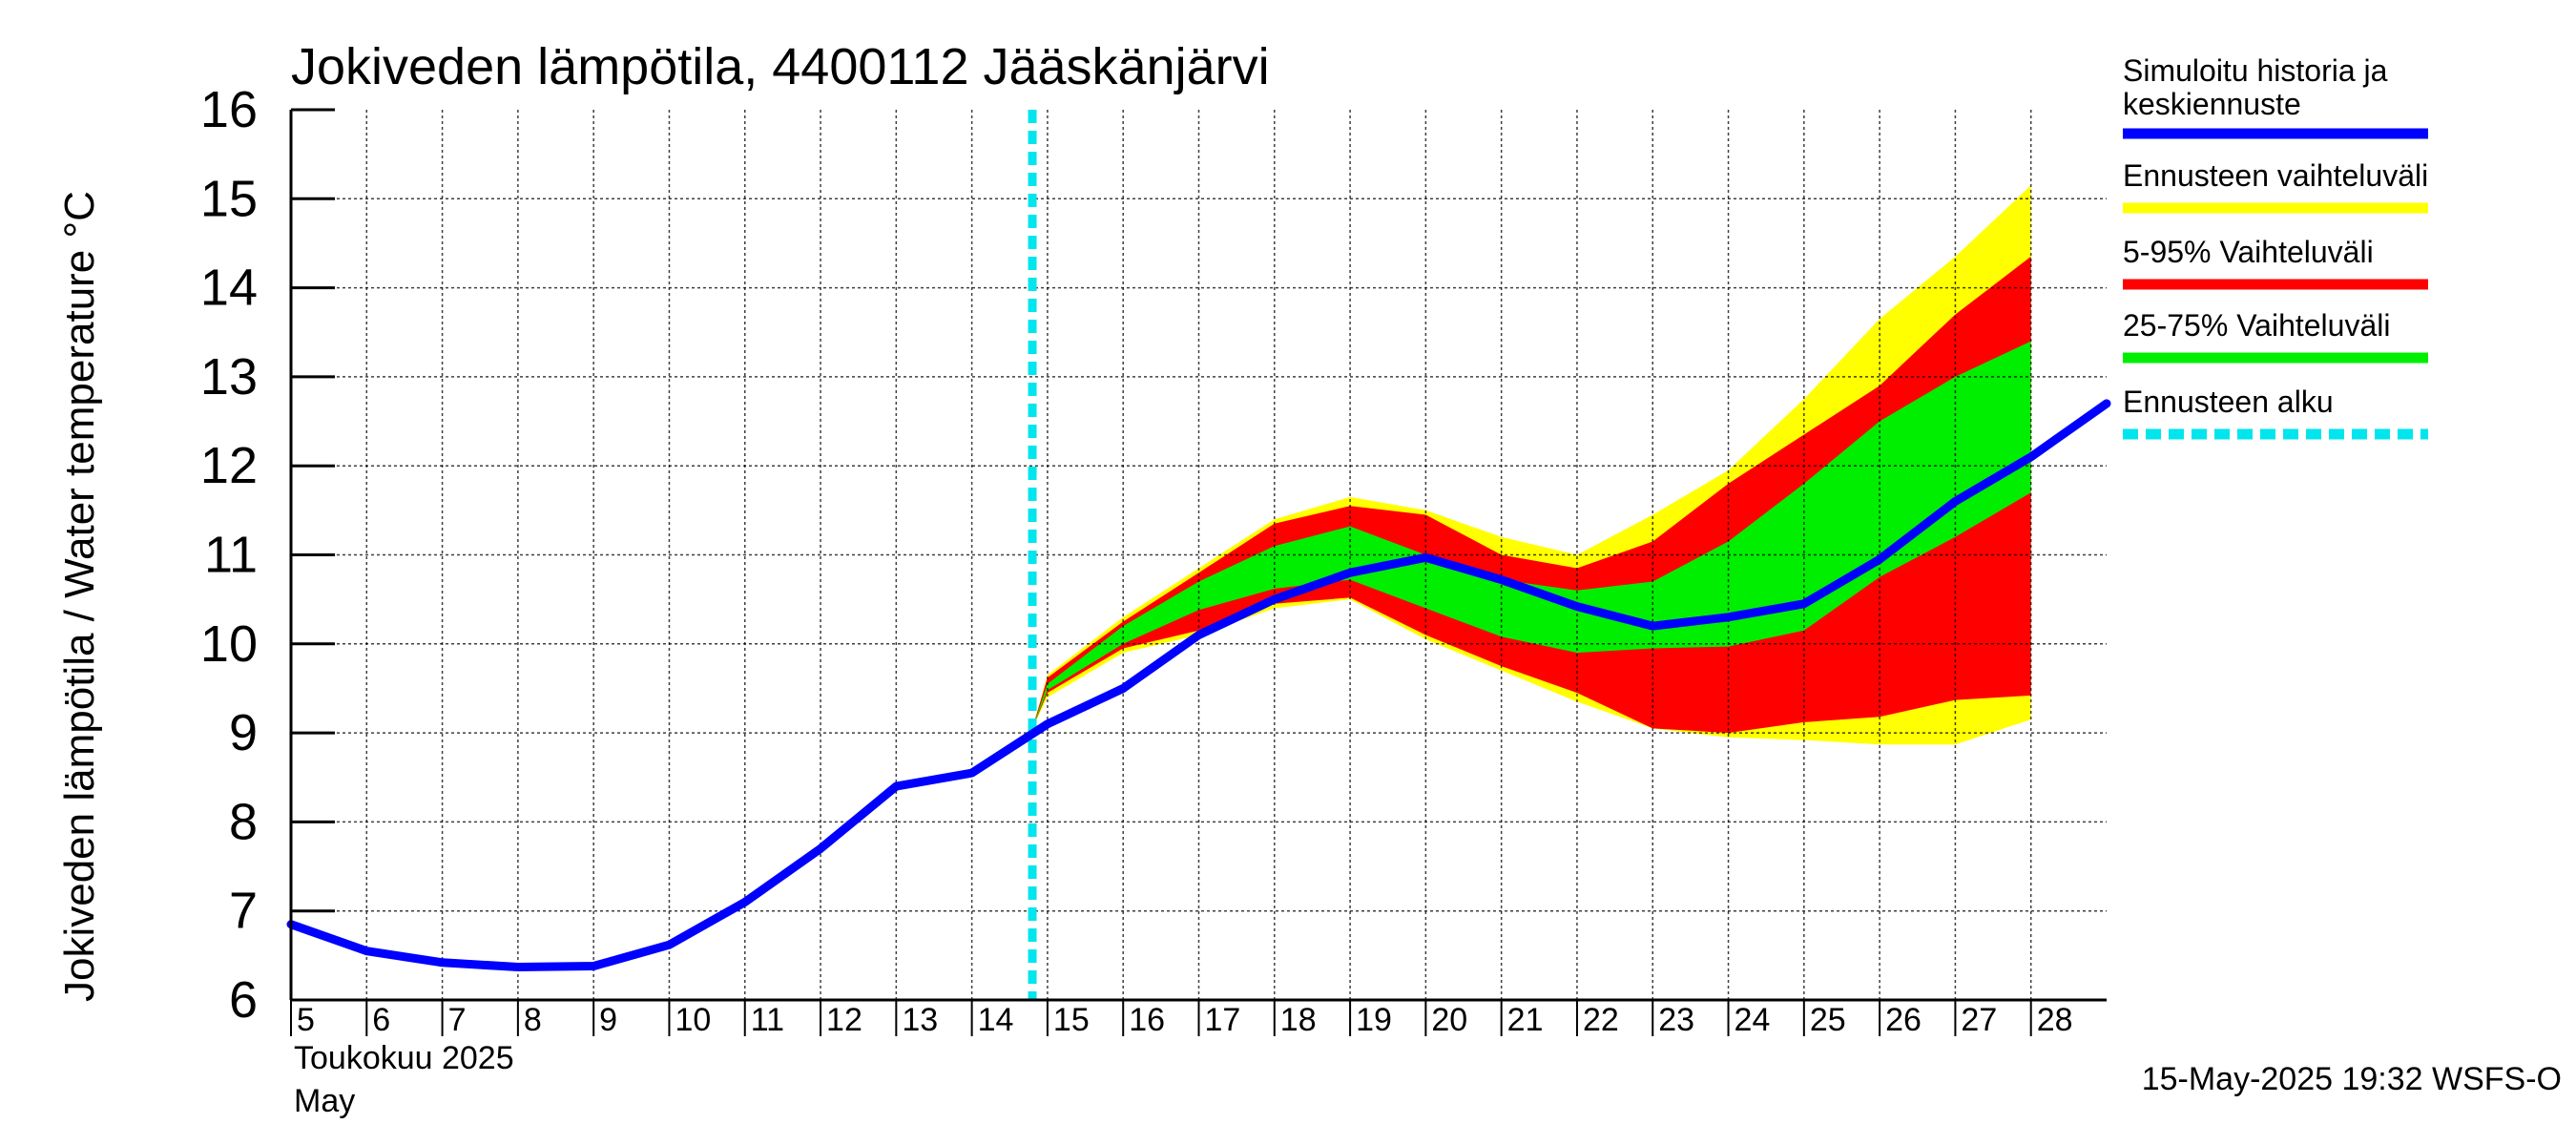 Image resolution: width=2576 pixels, height=1145 pixels. What do you see at coordinates (324, 1101) in the screenshot?
I see `month-label-en: May` at bounding box center [324, 1101].